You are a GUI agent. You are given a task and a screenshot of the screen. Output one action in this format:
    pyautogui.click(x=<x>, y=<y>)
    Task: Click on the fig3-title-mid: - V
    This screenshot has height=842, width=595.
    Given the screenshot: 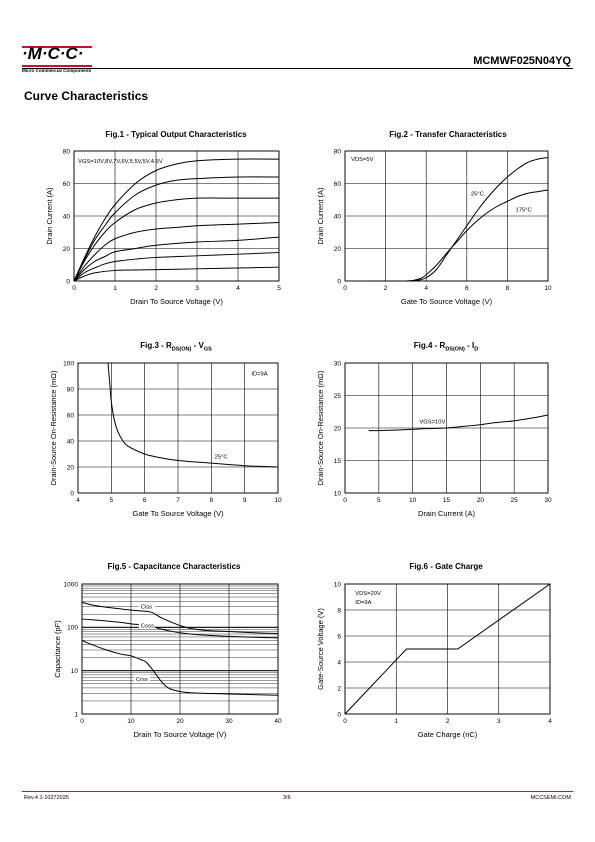 What is the action you would take?
    pyautogui.click(x=197, y=345)
    